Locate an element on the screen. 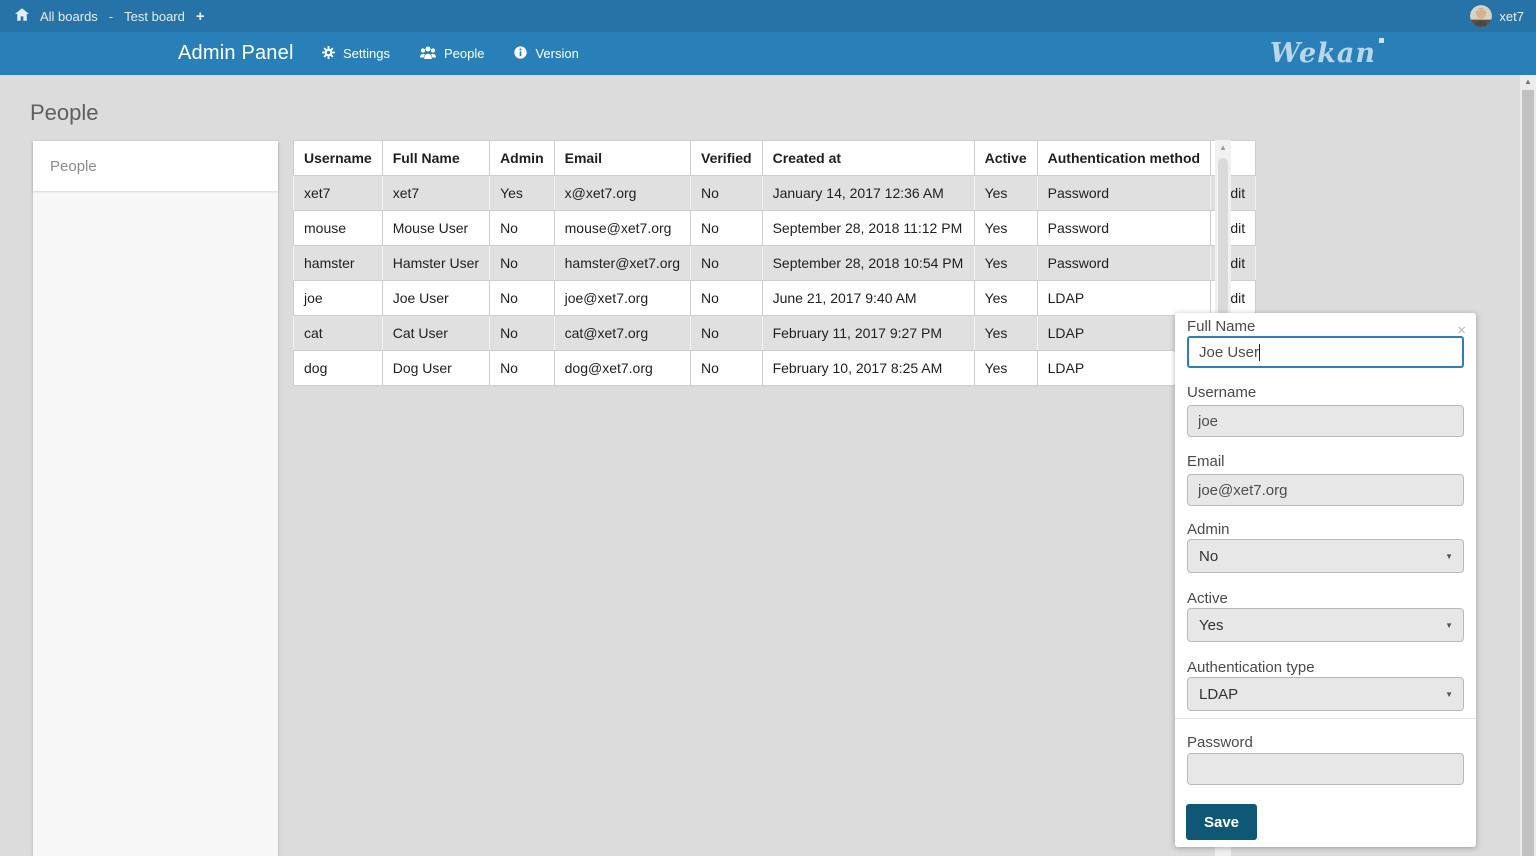  top-bar: All boards - Test board + xet7 is located at coordinates (768, 16).